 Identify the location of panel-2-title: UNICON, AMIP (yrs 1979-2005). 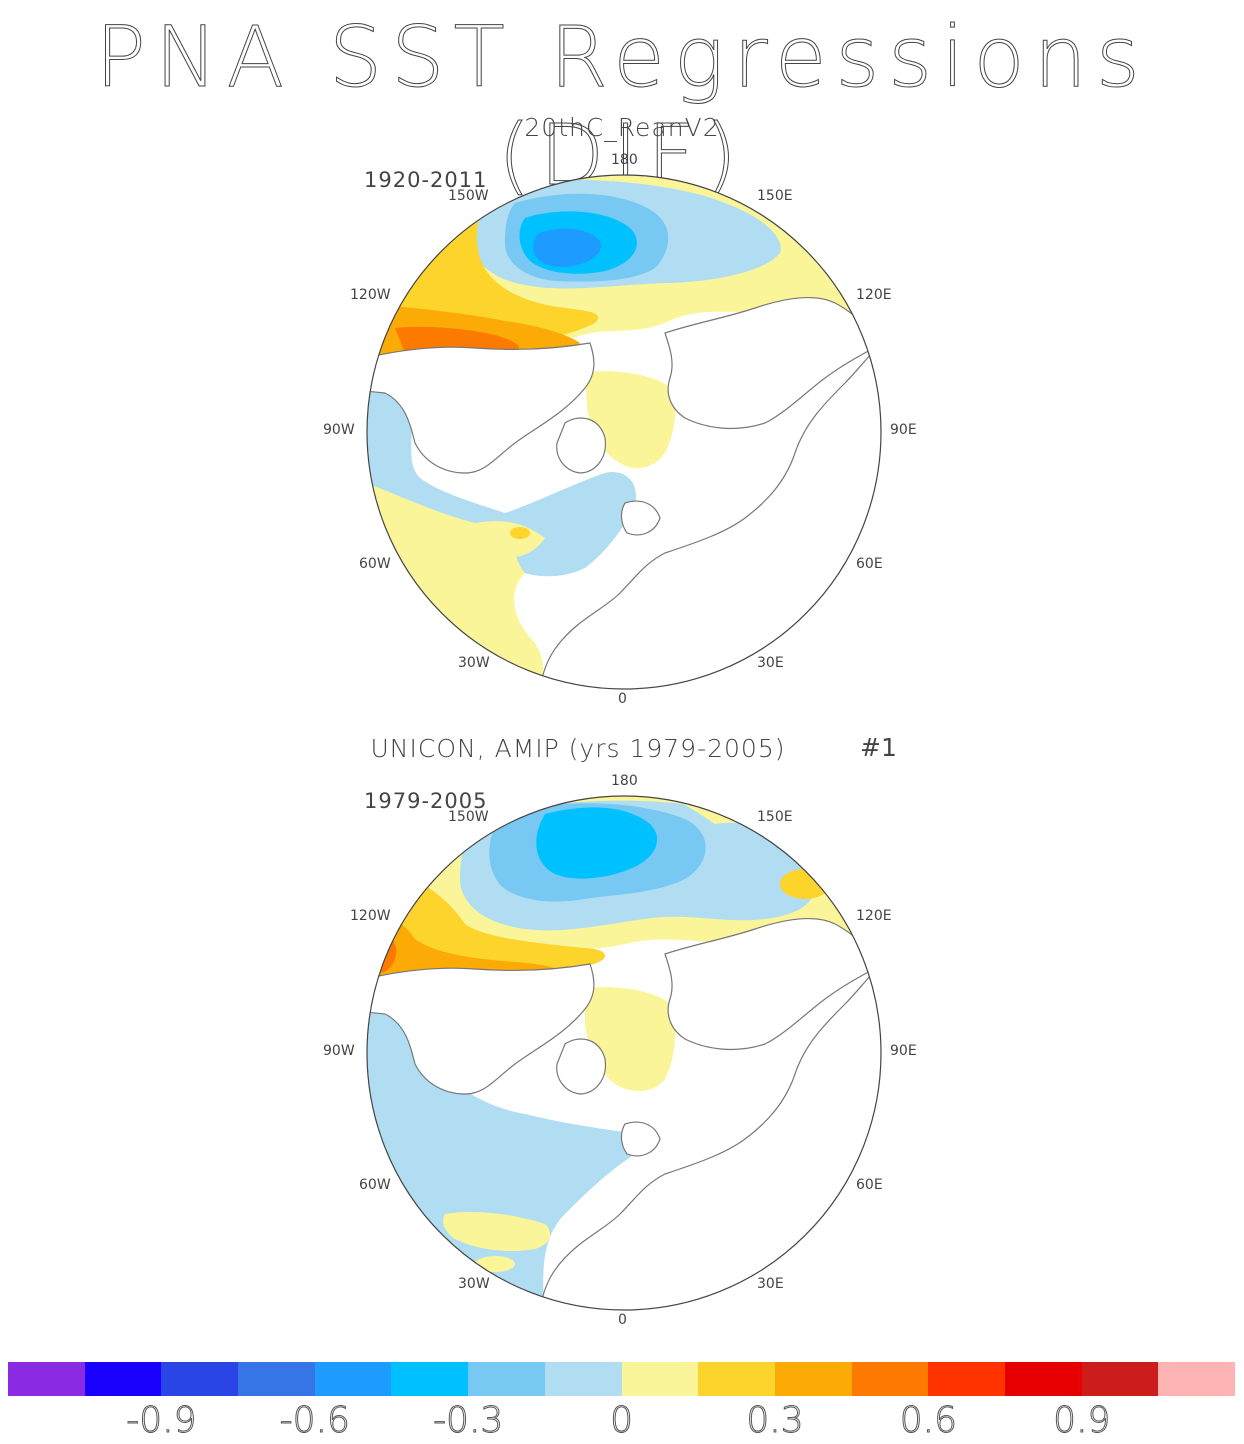
(578, 748).